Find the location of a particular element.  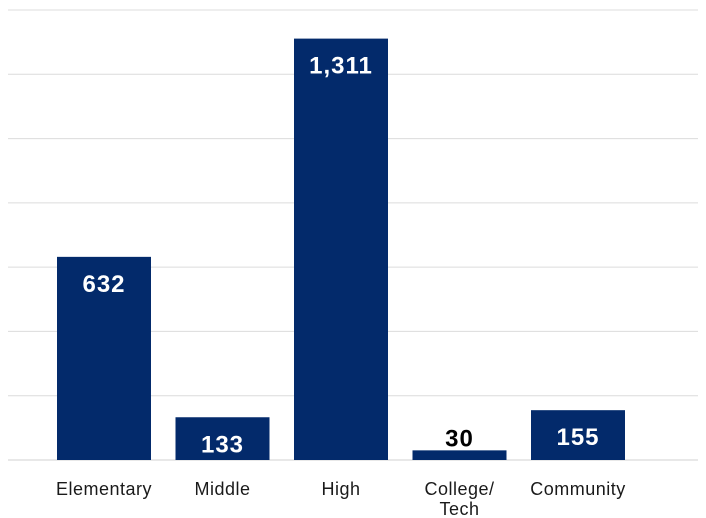

bar-value-label-3: 30 is located at coordinates (459, 438).